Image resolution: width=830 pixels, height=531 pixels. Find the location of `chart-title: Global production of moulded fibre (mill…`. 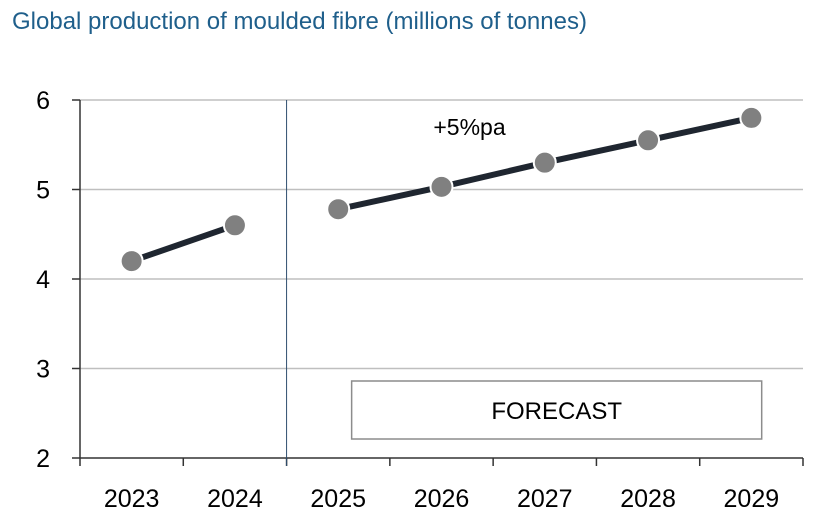

chart-title: Global production of moulded fibre (mill… is located at coordinates (299, 21).